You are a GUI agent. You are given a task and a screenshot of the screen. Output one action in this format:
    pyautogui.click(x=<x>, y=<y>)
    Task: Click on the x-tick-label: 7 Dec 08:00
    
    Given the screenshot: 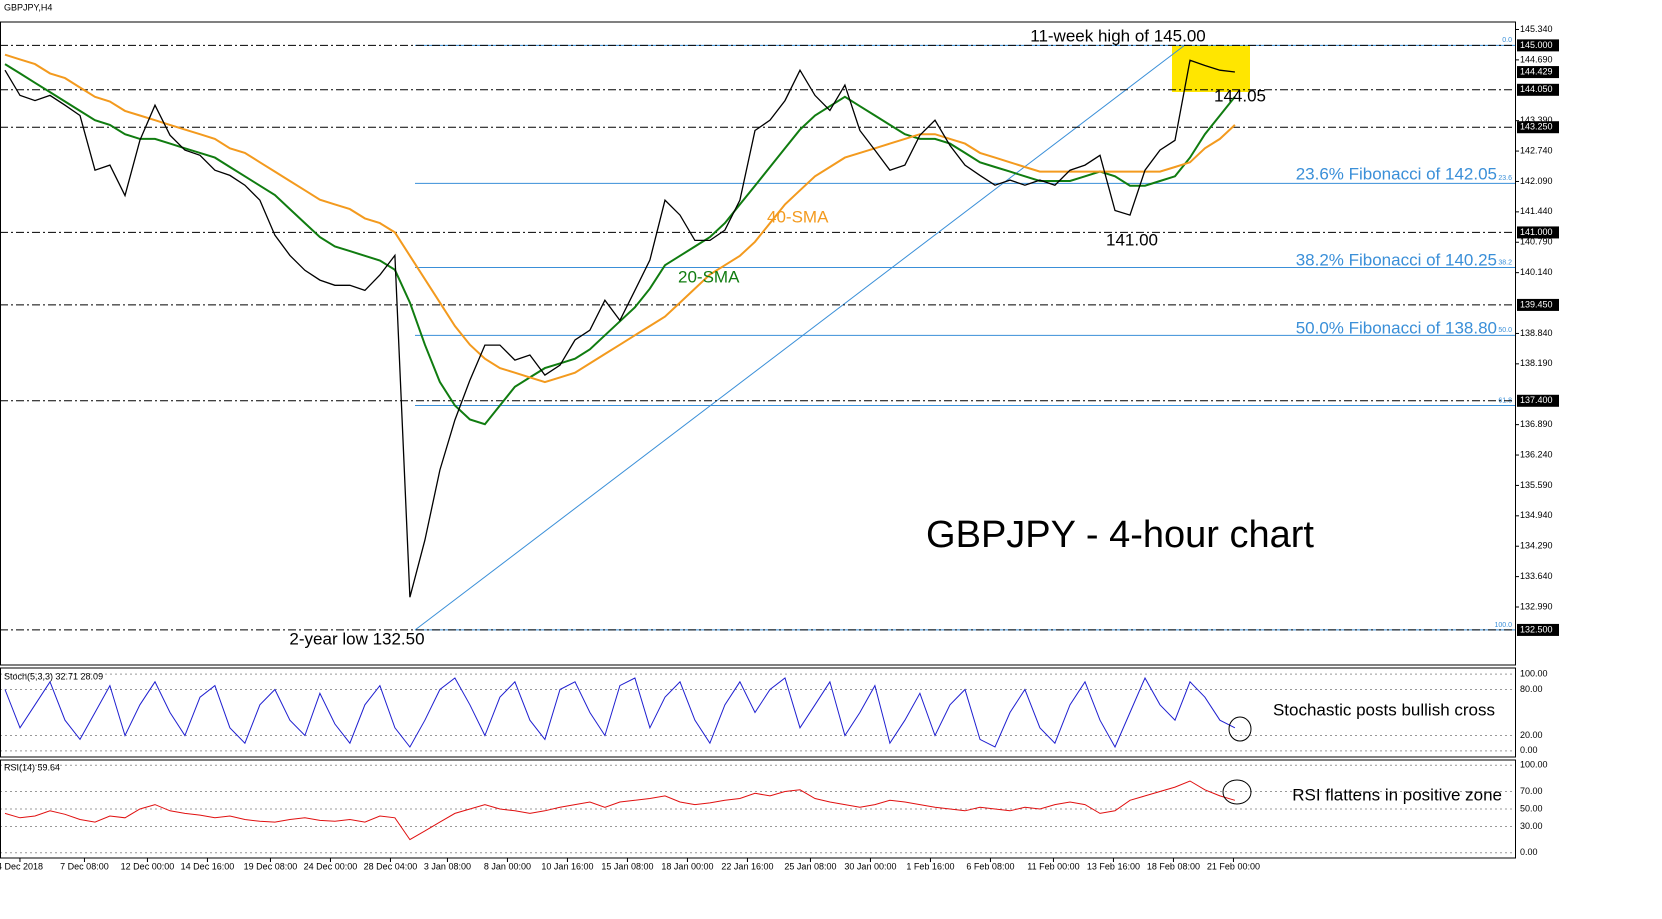 What is the action you would take?
    pyautogui.click(x=84, y=866)
    